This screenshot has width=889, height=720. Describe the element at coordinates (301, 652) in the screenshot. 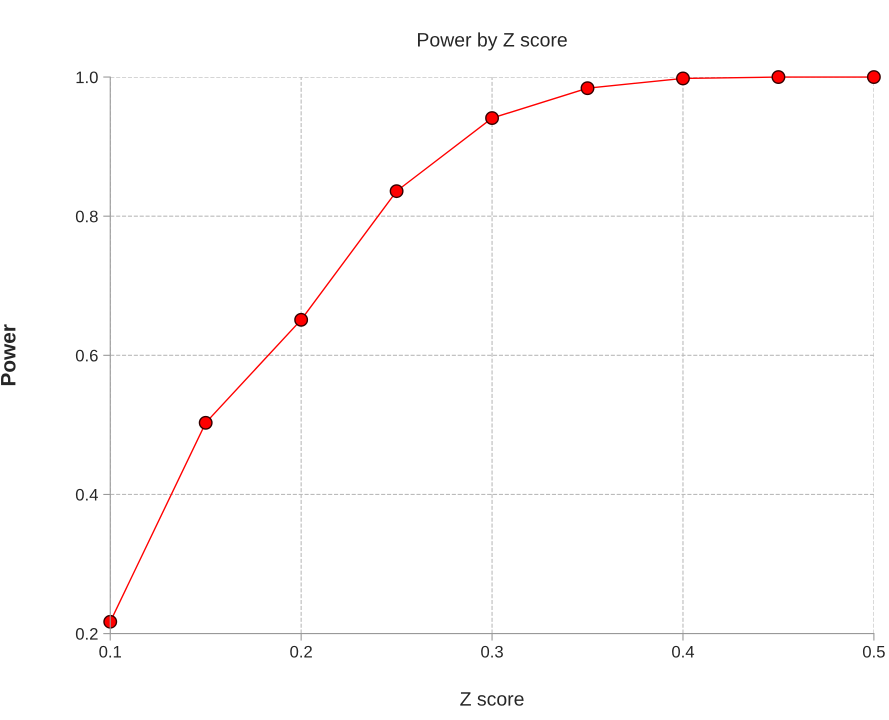

I see `x-tick-label: 0.2` at that location.